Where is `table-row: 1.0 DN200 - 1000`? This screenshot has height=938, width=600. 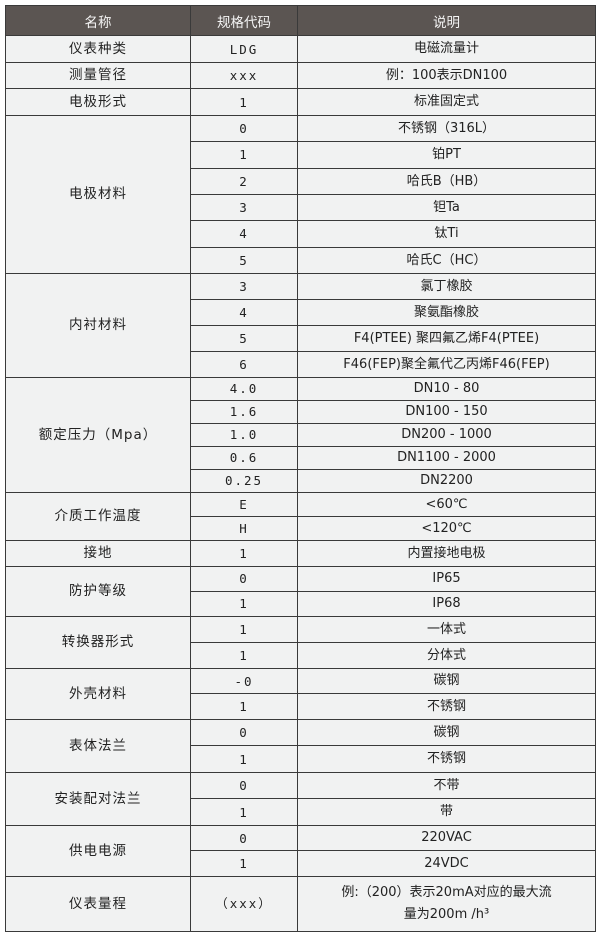
table-row: 1.0 DN200 - 1000 is located at coordinates (301, 434).